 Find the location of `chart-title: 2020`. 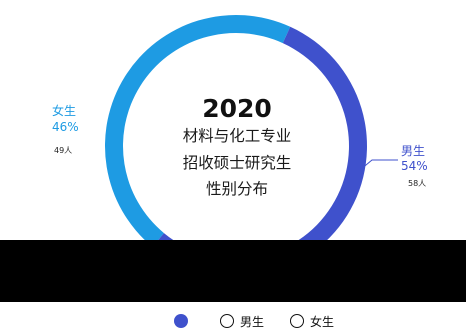

chart-title: 2020 is located at coordinates (237, 108).